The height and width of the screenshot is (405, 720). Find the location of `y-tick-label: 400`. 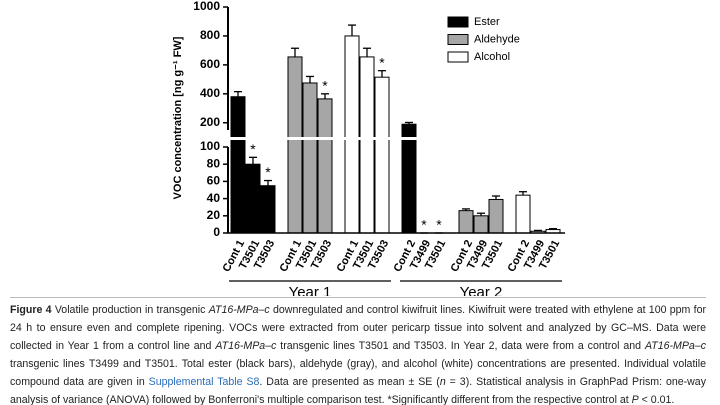

y-tick-label: 400 is located at coordinates (210, 93).